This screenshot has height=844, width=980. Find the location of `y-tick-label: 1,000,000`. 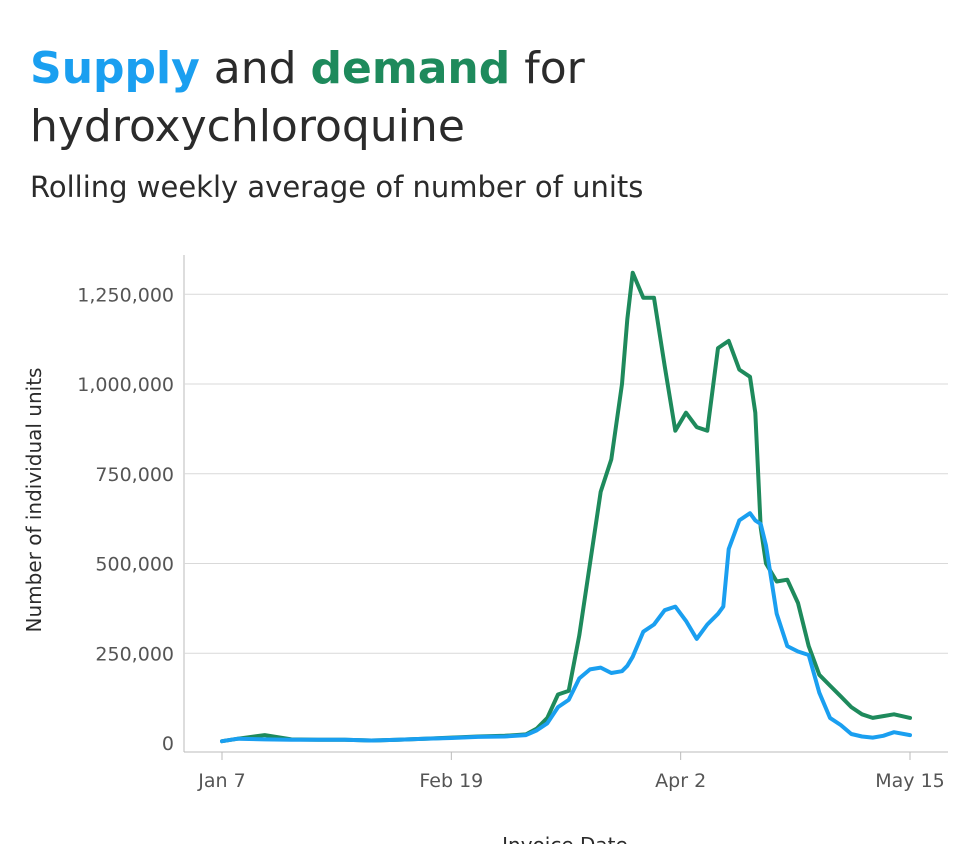

y-tick-label: 1,000,000 is located at coordinates (125, 385).